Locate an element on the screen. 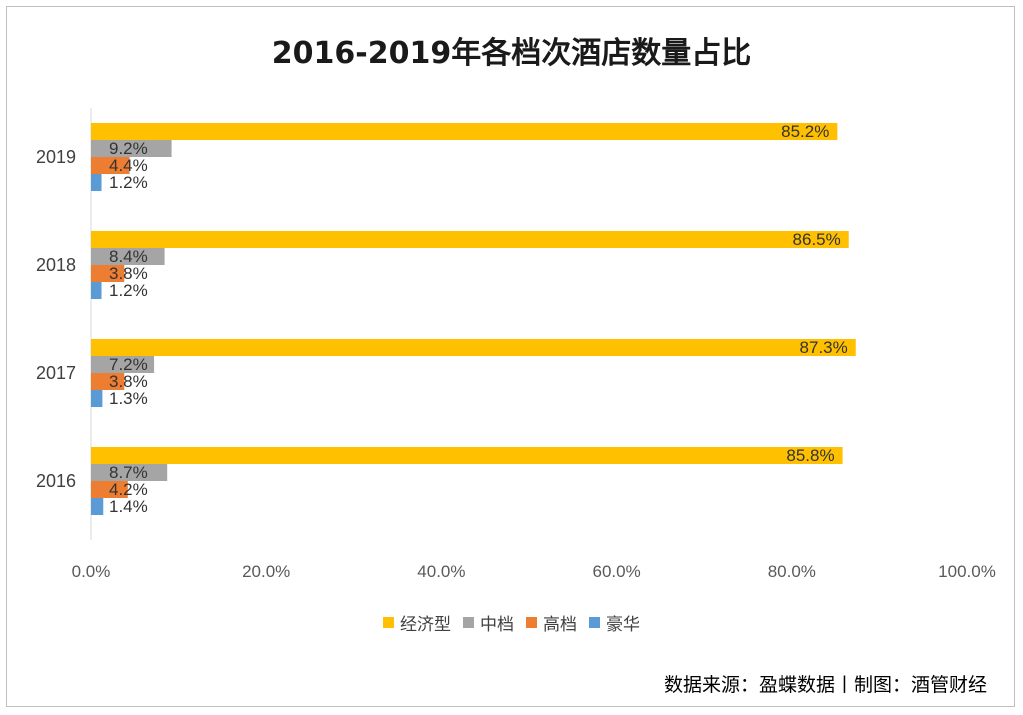 This screenshot has width=1023, height=715. x-tick-label: 40.0% is located at coordinates (441, 571).